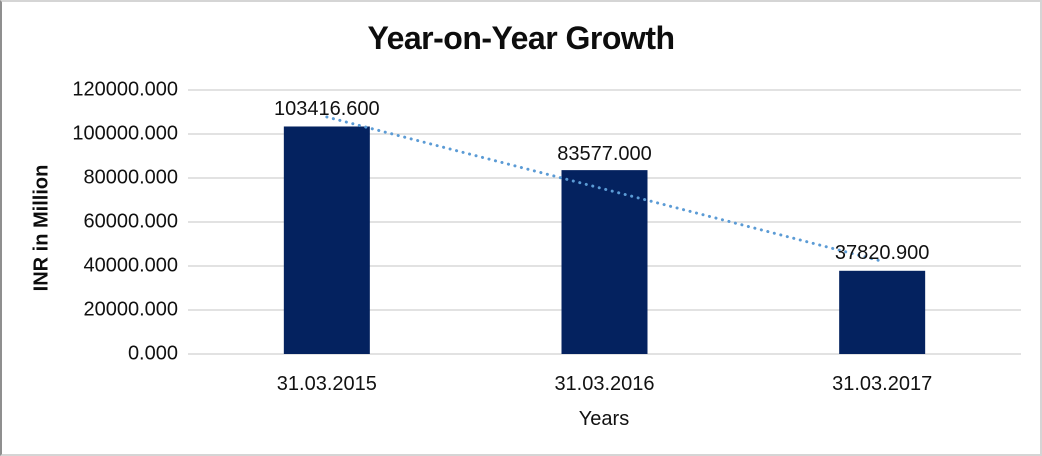 The width and height of the screenshot is (1042, 456). I want to click on x-category-label: 31.03.2016, so click(604, 384).